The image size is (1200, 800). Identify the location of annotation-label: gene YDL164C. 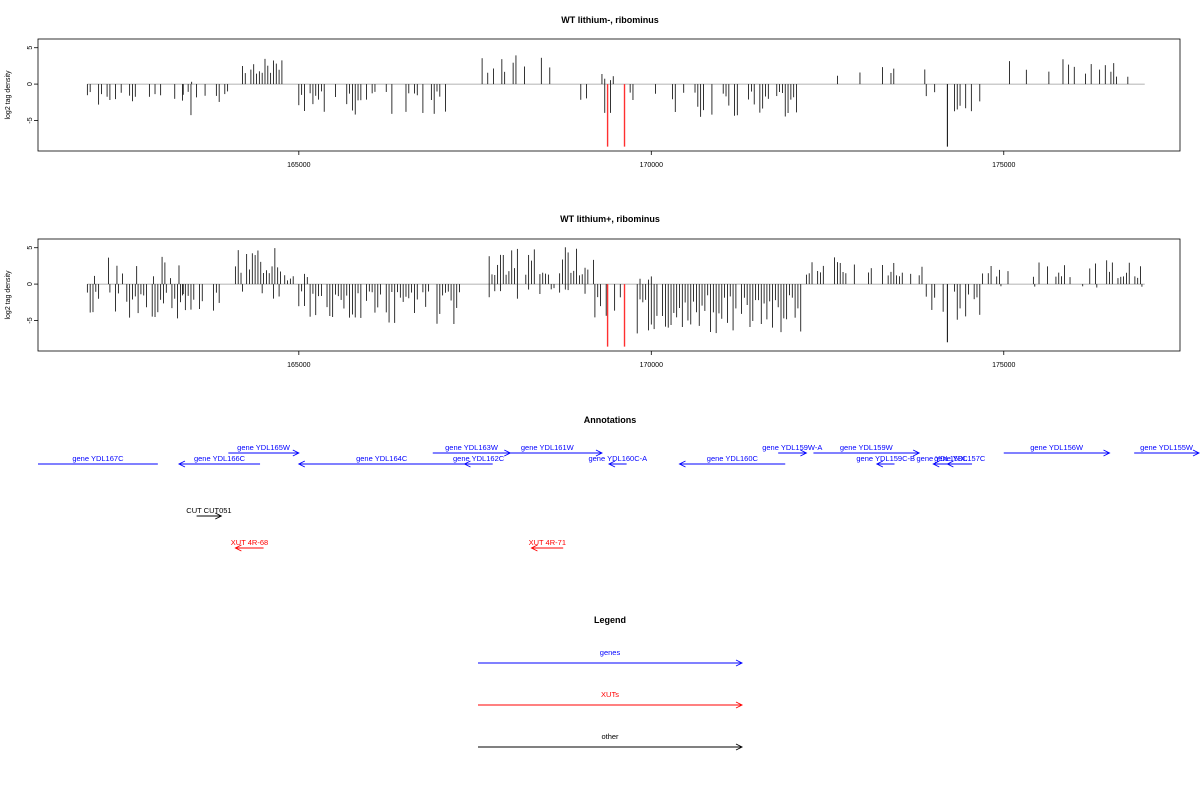
(382, 458).